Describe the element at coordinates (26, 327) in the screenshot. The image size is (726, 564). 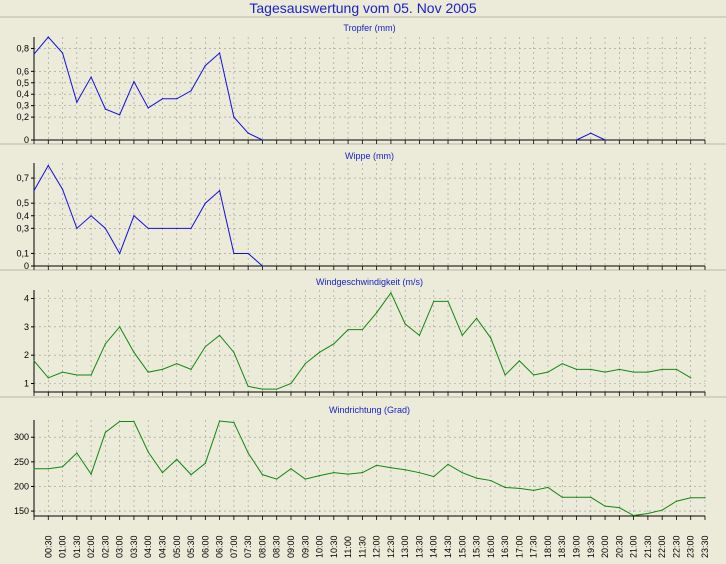
I see `y-tick-label: 3` at that location.